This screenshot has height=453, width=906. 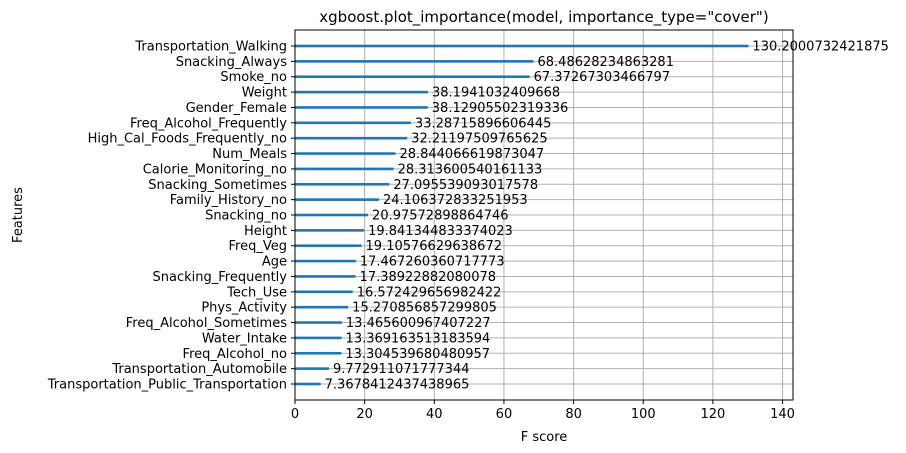 I want to click on value-label-19: 13.369163513183594, so click(x=418, y=338).